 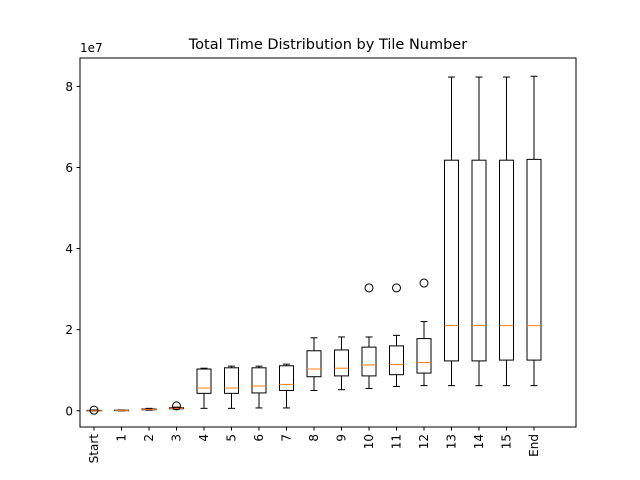 What do you see at coordinates (94, 449) in the screenshot?
I see `x-tick-label: Start` at bounding box center [94, 449].